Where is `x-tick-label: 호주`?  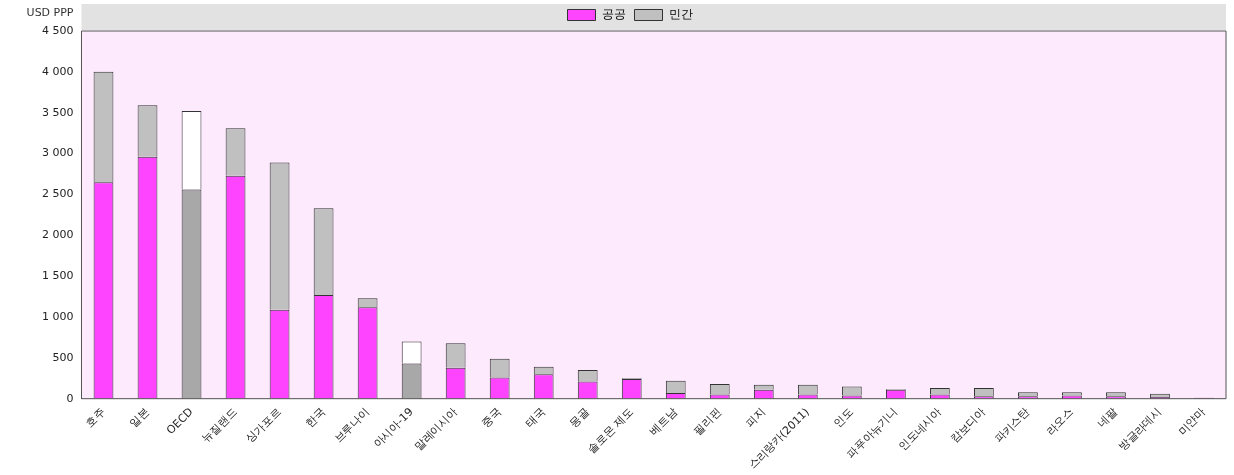
x-tick-label: 호주 is located at coordinates (95, 418).